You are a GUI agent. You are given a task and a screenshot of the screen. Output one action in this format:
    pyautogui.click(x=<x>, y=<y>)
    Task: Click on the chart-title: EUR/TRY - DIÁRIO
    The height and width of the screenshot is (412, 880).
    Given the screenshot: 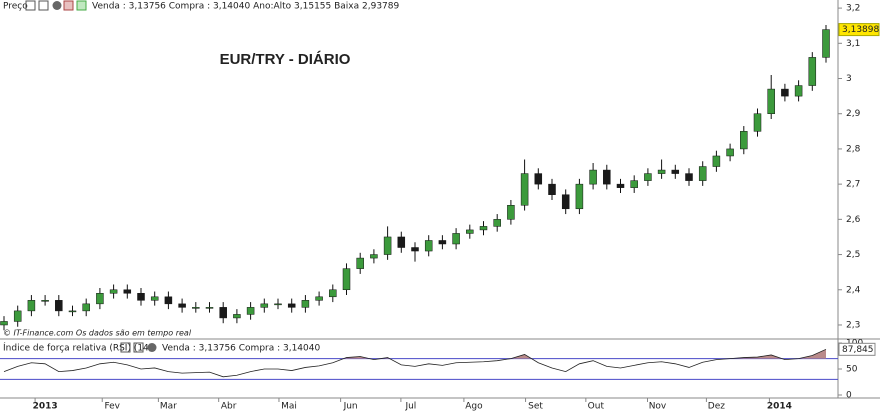 What is the action you would take?
    pyautogui.click(x=285, y=59)
    